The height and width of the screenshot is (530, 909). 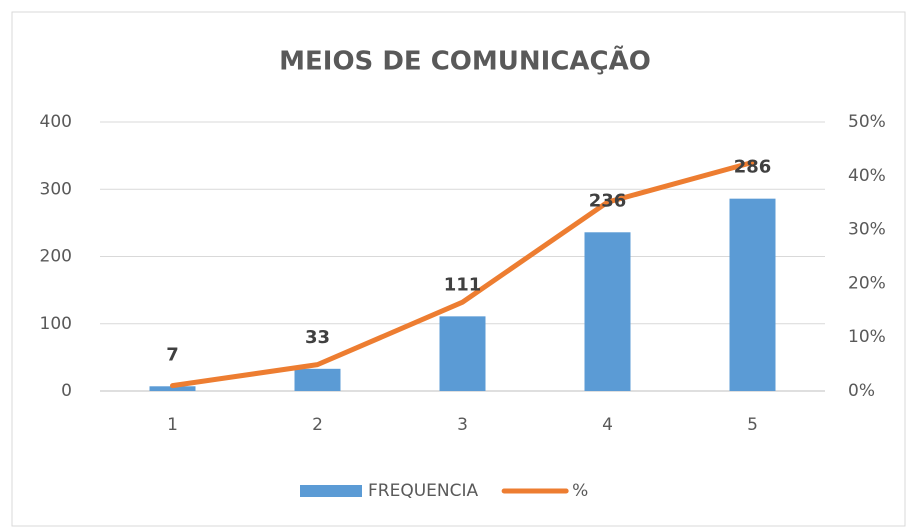 I want to click on y-tick-label: 400, so click(x=56, y=122).